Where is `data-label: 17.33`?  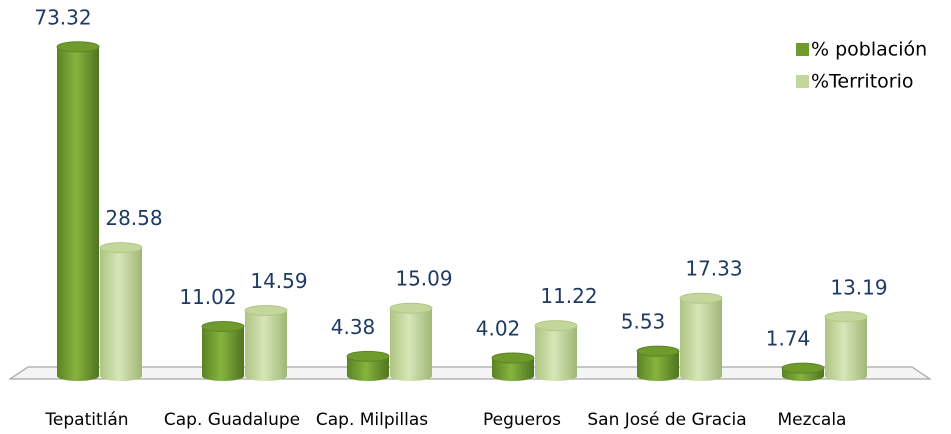 data-label: 17.33 is located at coordinates (713, 269).